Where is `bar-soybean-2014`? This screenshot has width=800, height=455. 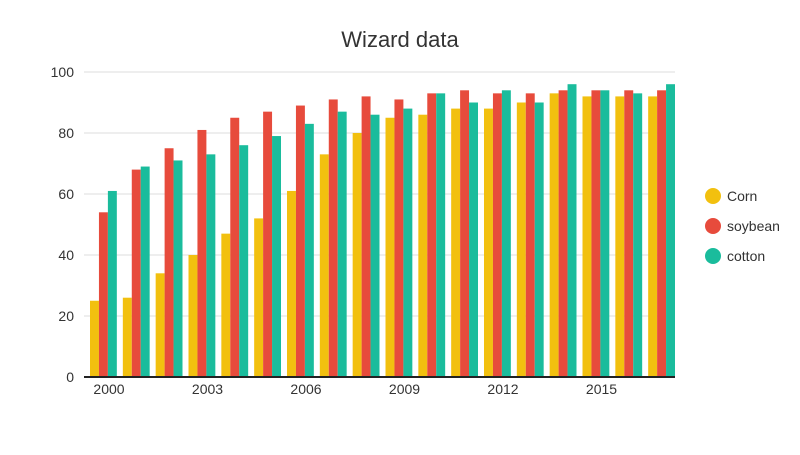
bar-soybean-2014 is located at coordinates (563, 234).